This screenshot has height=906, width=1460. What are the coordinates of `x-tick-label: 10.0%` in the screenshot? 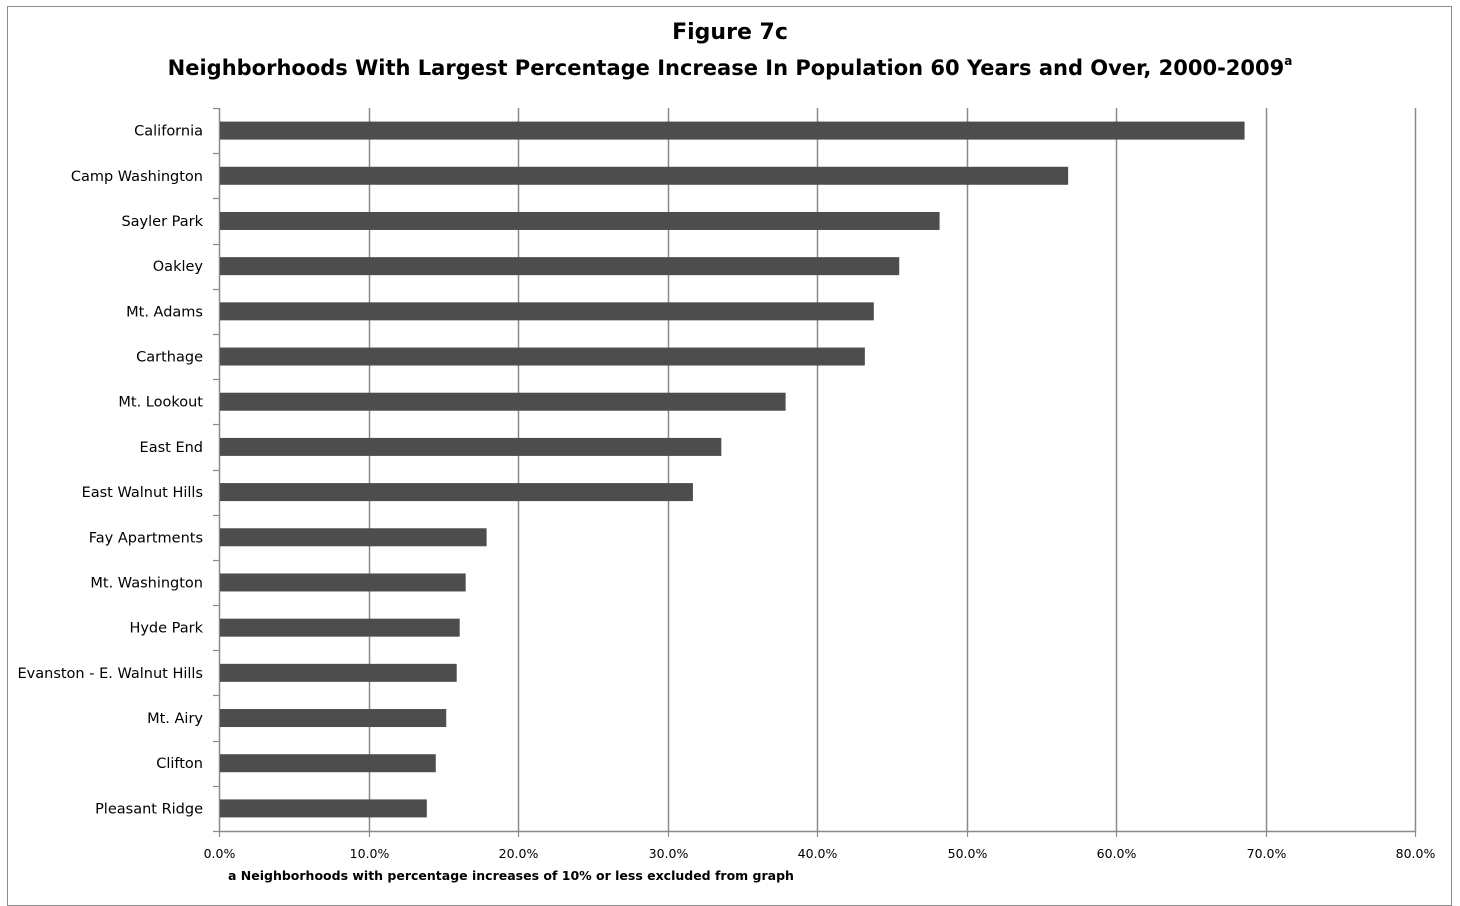 It's located at (370, 853).